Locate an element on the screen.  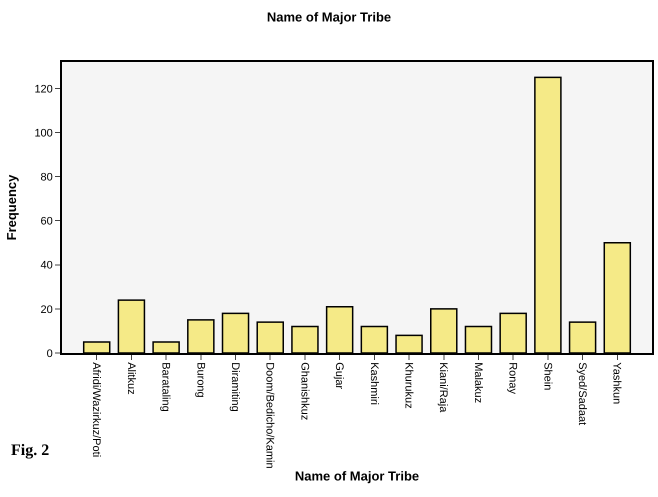
x-tick-label: Diramiting is located at coordinates (234, 387).